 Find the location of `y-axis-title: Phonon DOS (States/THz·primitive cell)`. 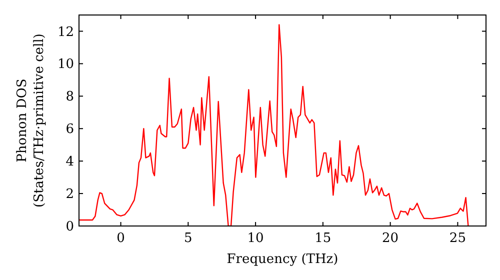

y-axis-title: Phonon DOS (States/THz·primitive cell) is located at coordinates (31, 120).